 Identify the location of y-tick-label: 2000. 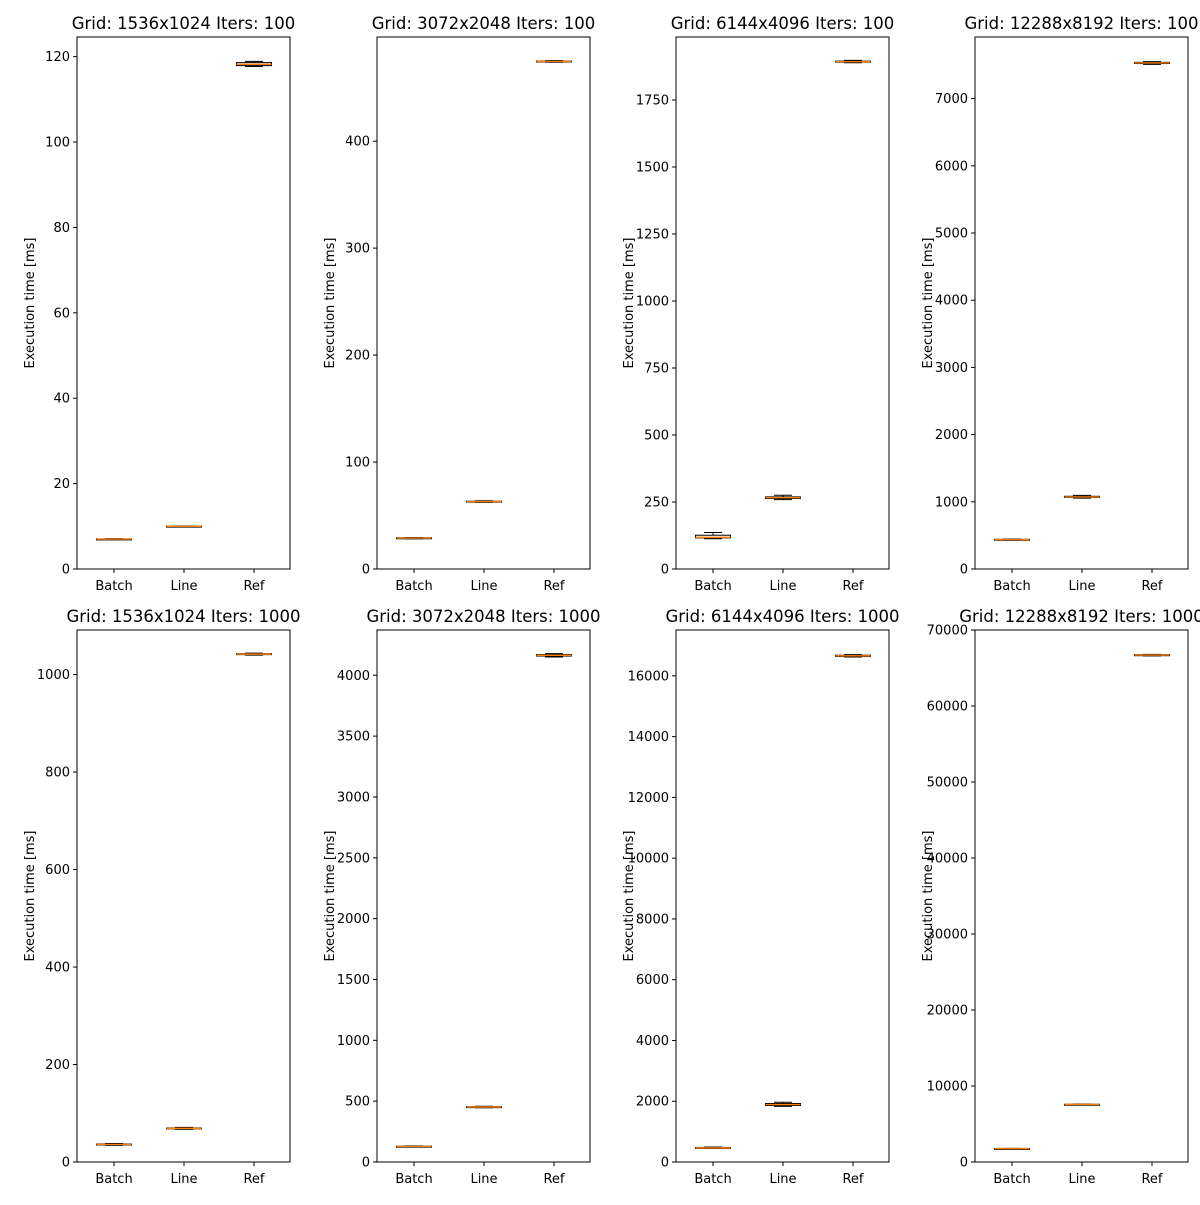
(353, 919).